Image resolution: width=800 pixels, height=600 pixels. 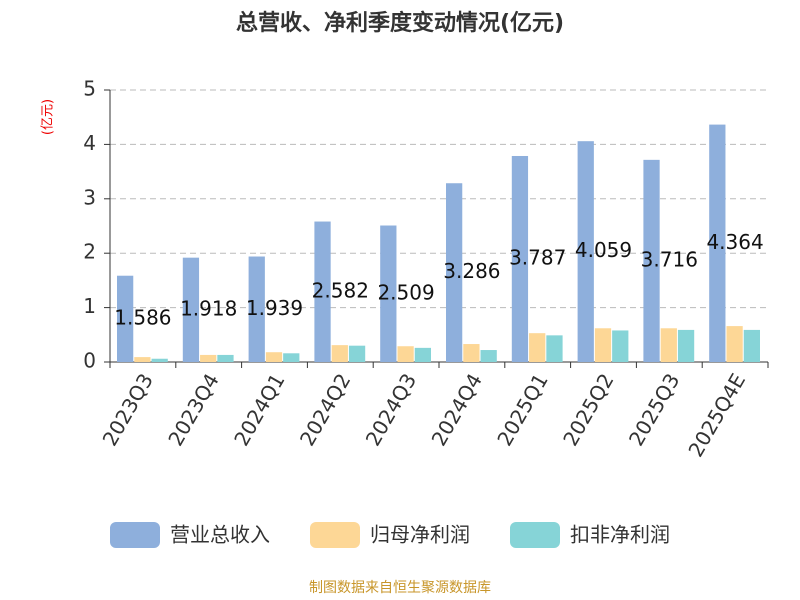 What do you see at coordinates (89, 252) in the screenshot?
I see `y-tick-label: 2` at bounding box center [89, 252].